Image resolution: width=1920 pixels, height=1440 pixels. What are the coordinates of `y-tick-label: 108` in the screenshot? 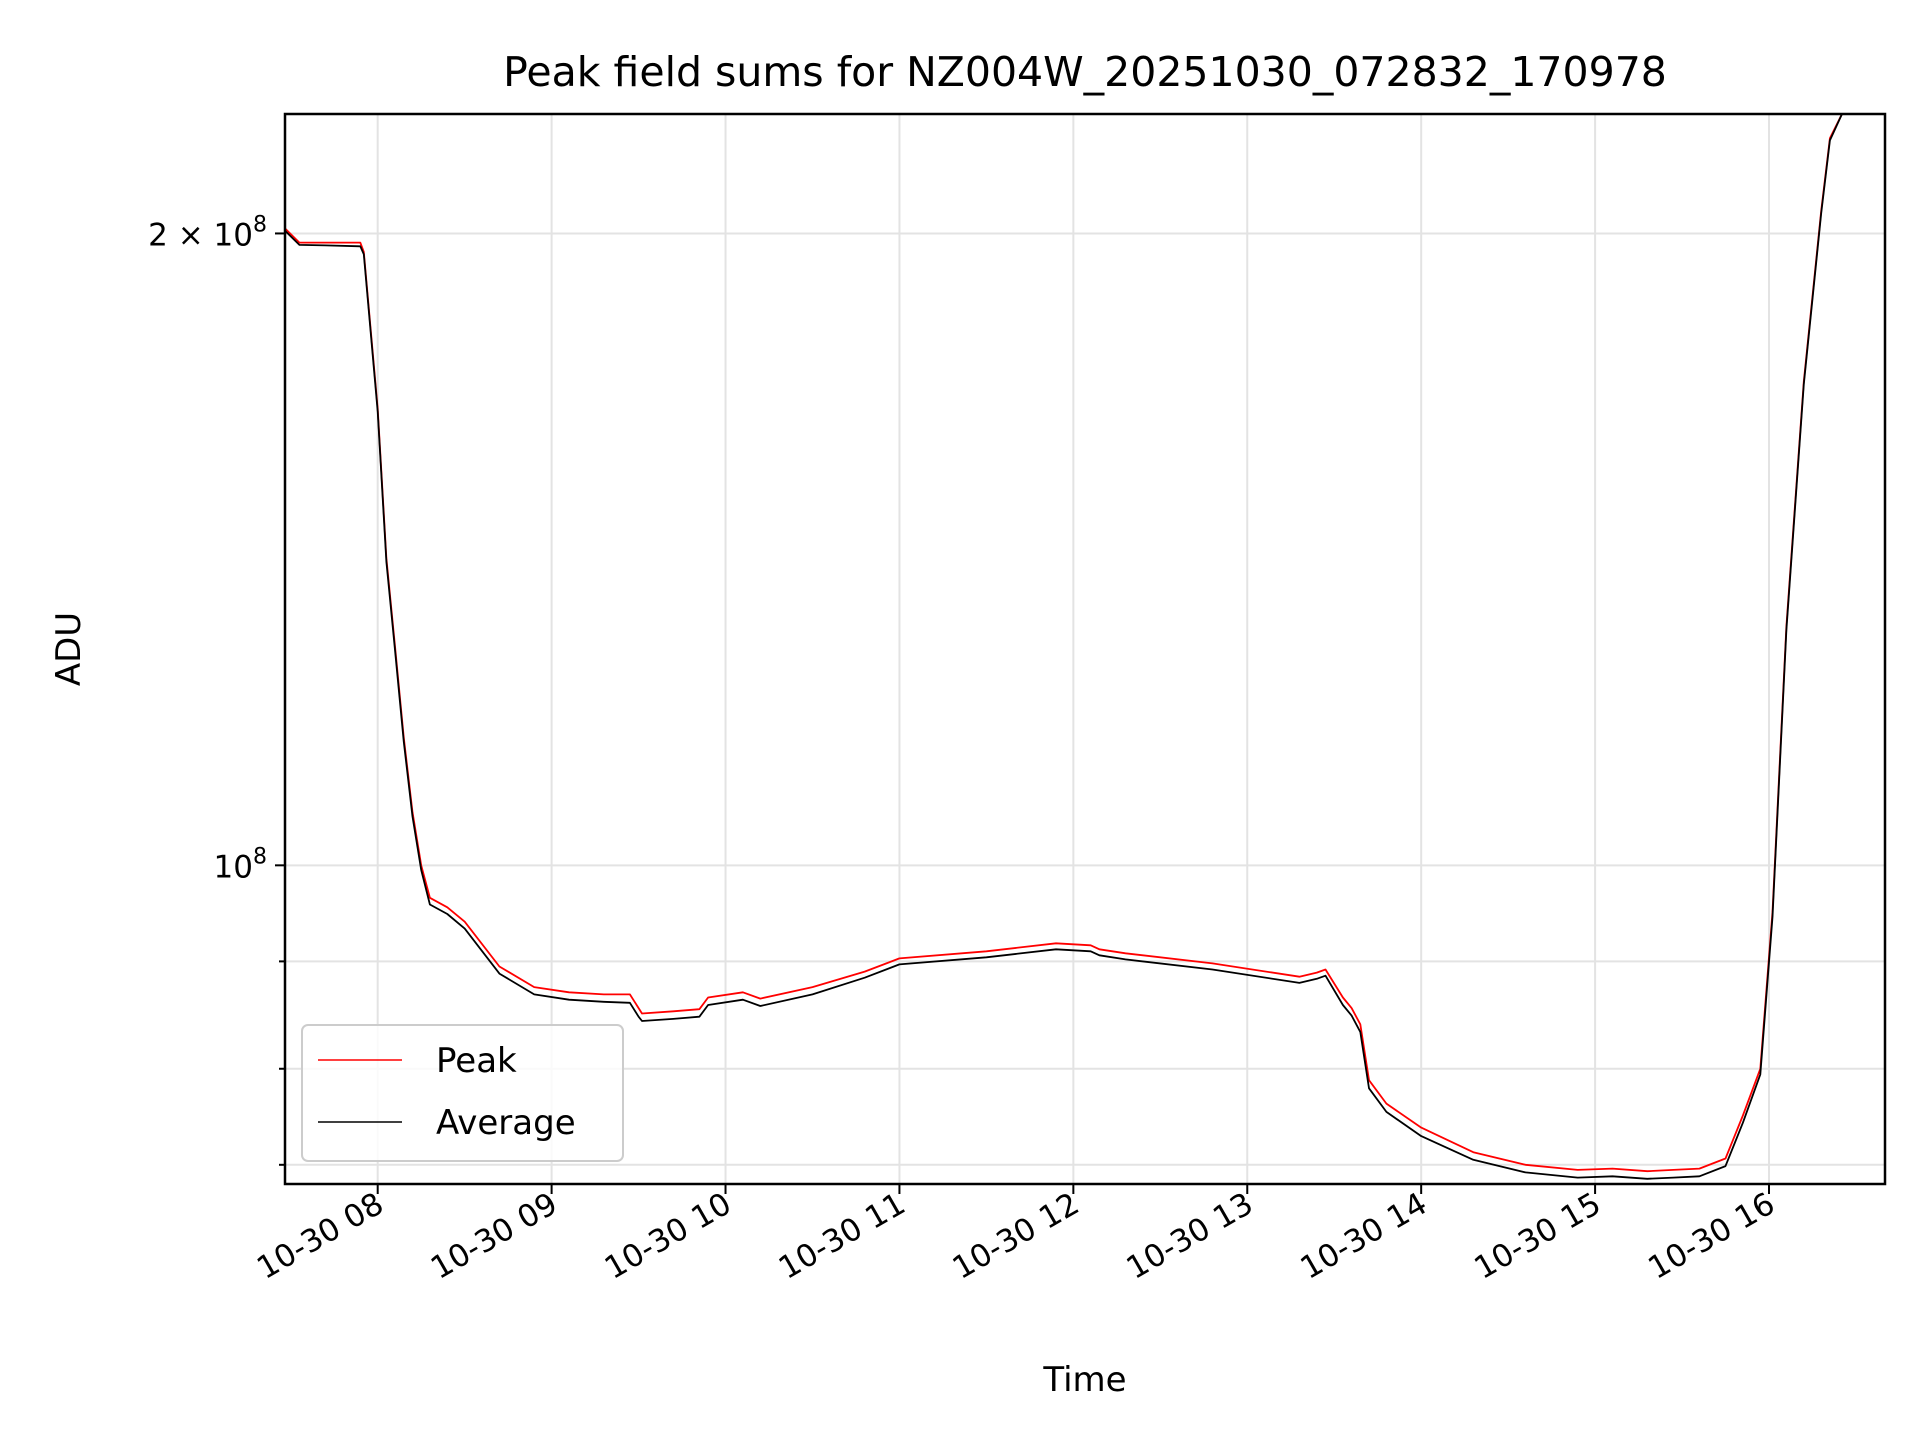 It's located at (240, 864).